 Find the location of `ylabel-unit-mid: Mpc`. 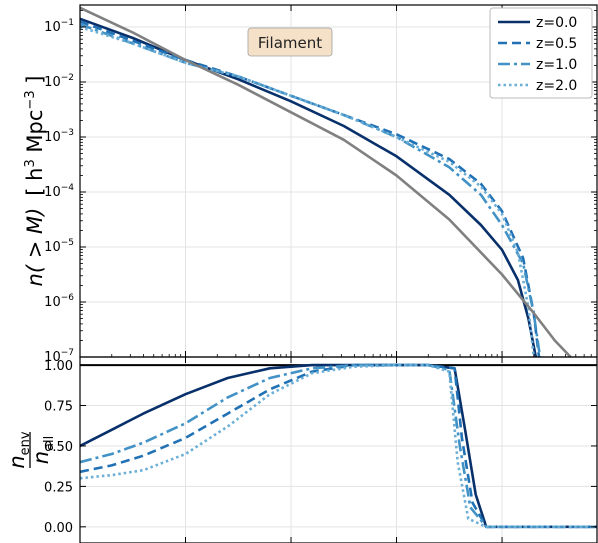

ylabel-unit-mid: Mpc is located at coordinates (35, 135).